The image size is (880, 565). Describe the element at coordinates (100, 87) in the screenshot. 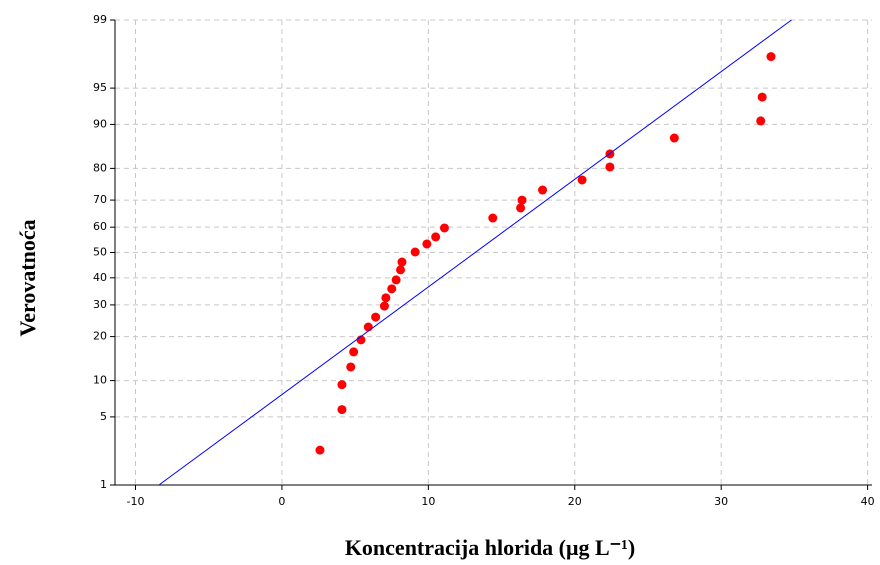

I see `y-tick-label: 95` at that location.